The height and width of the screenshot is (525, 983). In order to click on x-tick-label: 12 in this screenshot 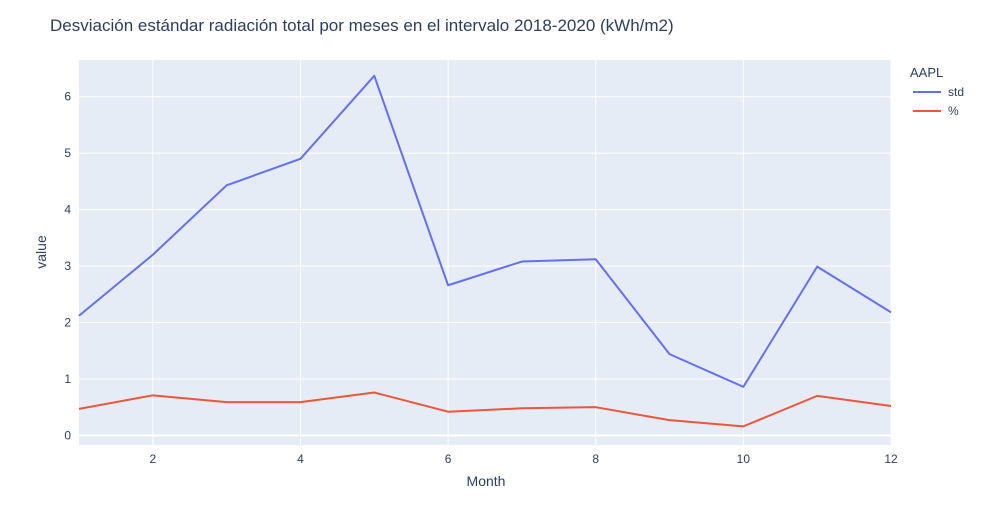, I will do `click(891, 459)`.